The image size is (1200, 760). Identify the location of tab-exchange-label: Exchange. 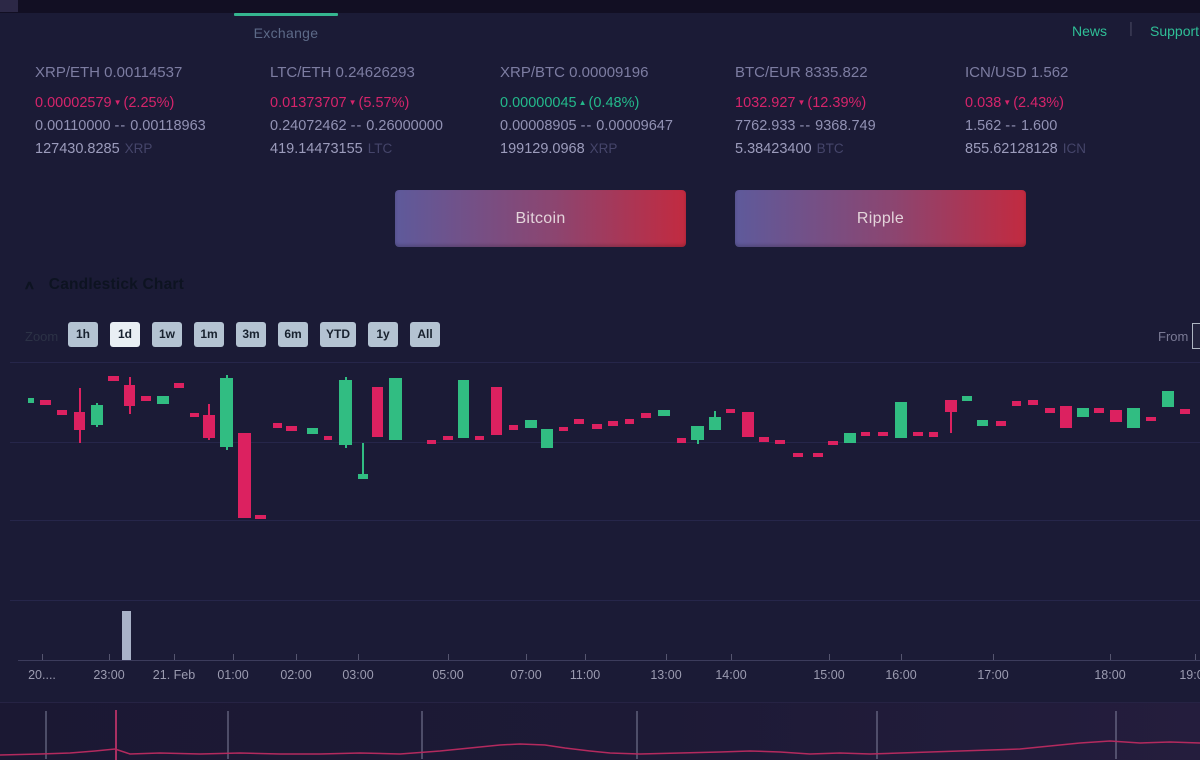
(286, 33).